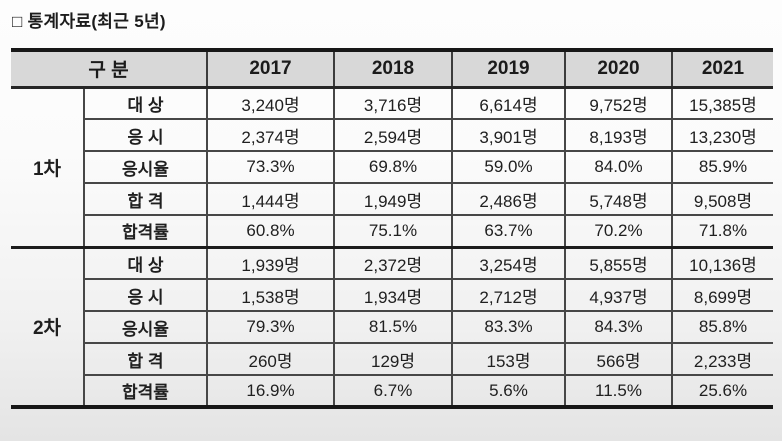 Image resolution: width=782 pixels, height=441 pixels. Describe the element at coordinates (618, 390) in the screenshot. I see `table-cell: 11.5%` at that location.